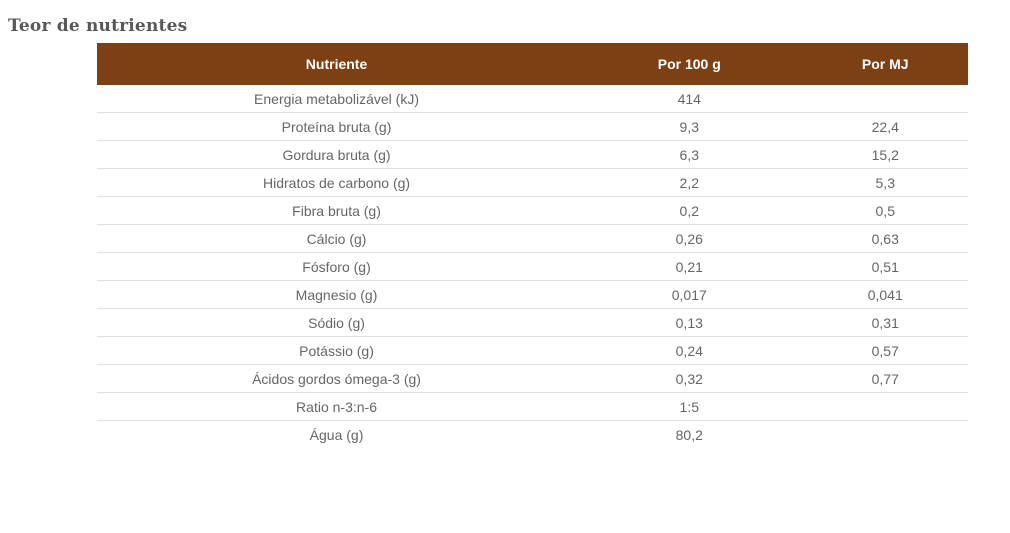 Image resolution: width=1010 pixels, height=533 pixels. Describe the element at coordinates (689, 434) in the screenshot. I see `per-100g-cell: 80,2` at that location.